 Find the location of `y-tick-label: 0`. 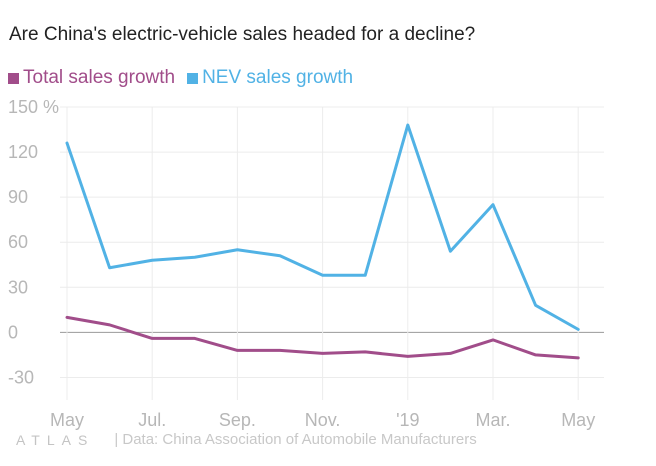

y-tick-label: 0 is located at coordinates (13, 332).